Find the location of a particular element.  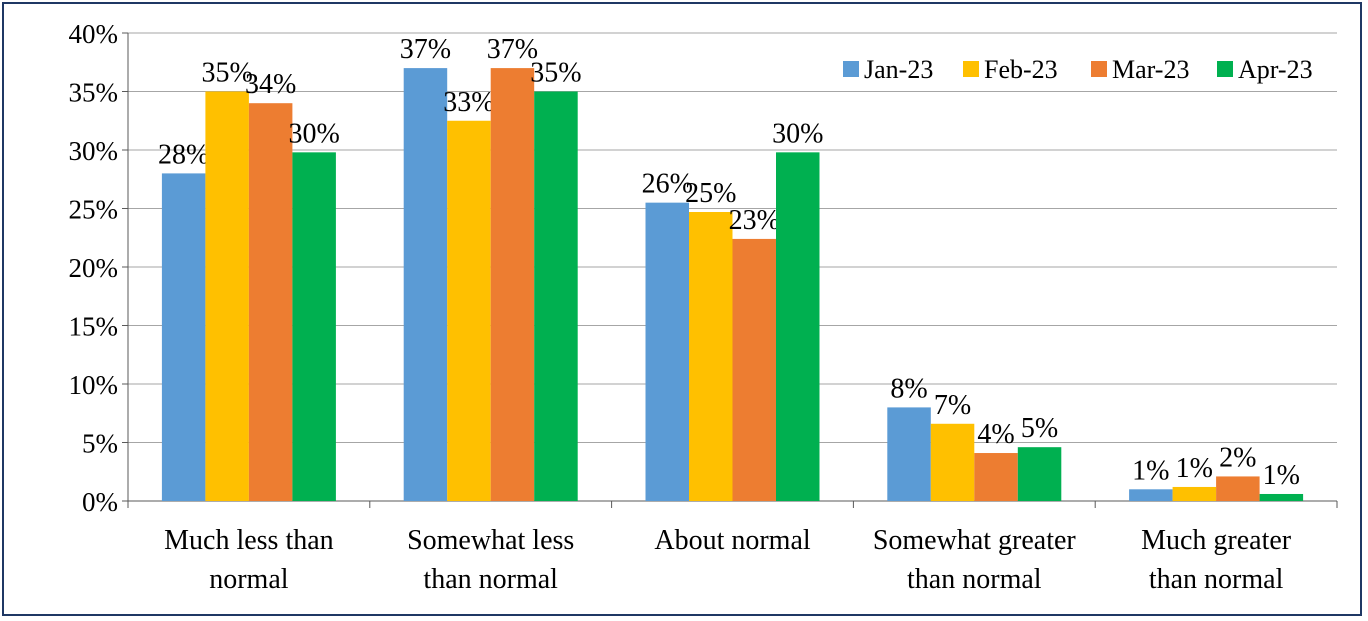

x-tick-label: Somewhat greater is located at coordinates (975, 540).